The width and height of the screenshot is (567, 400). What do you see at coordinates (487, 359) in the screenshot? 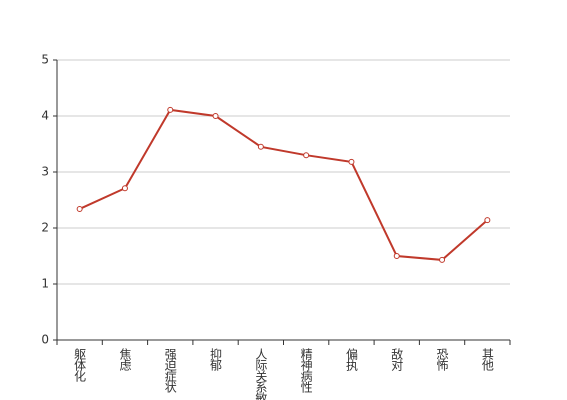
I see `x-tick-label: 其他` at bounding box center [487, 359].